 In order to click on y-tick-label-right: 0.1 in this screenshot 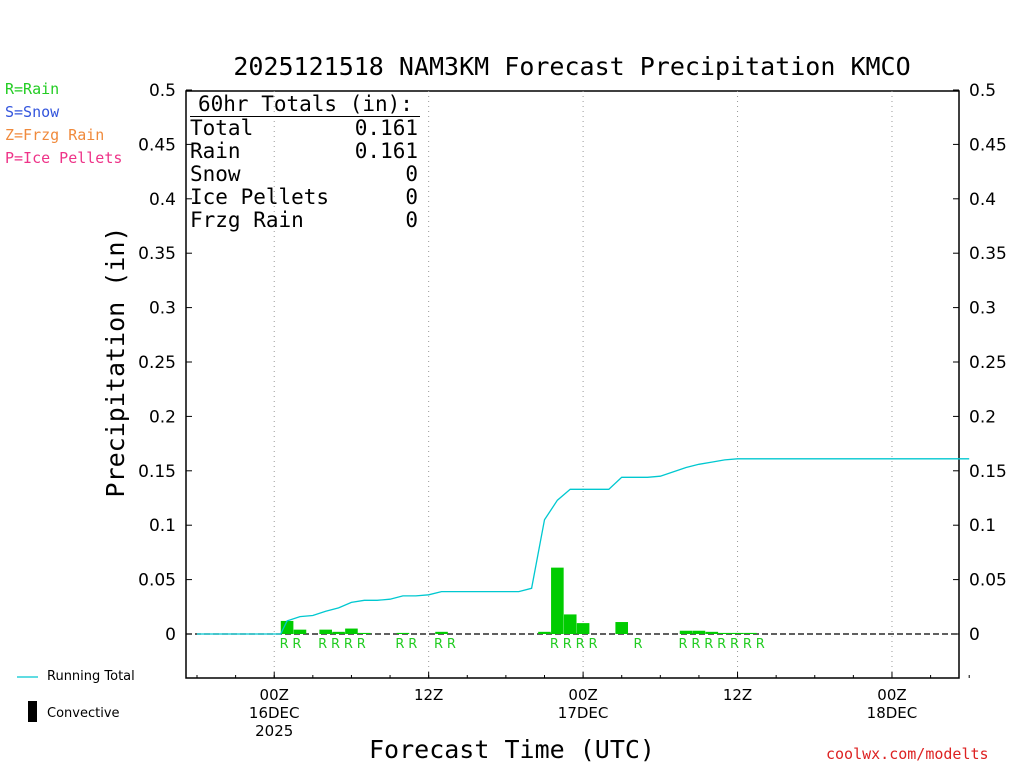, I will do `click(982, 526)`.